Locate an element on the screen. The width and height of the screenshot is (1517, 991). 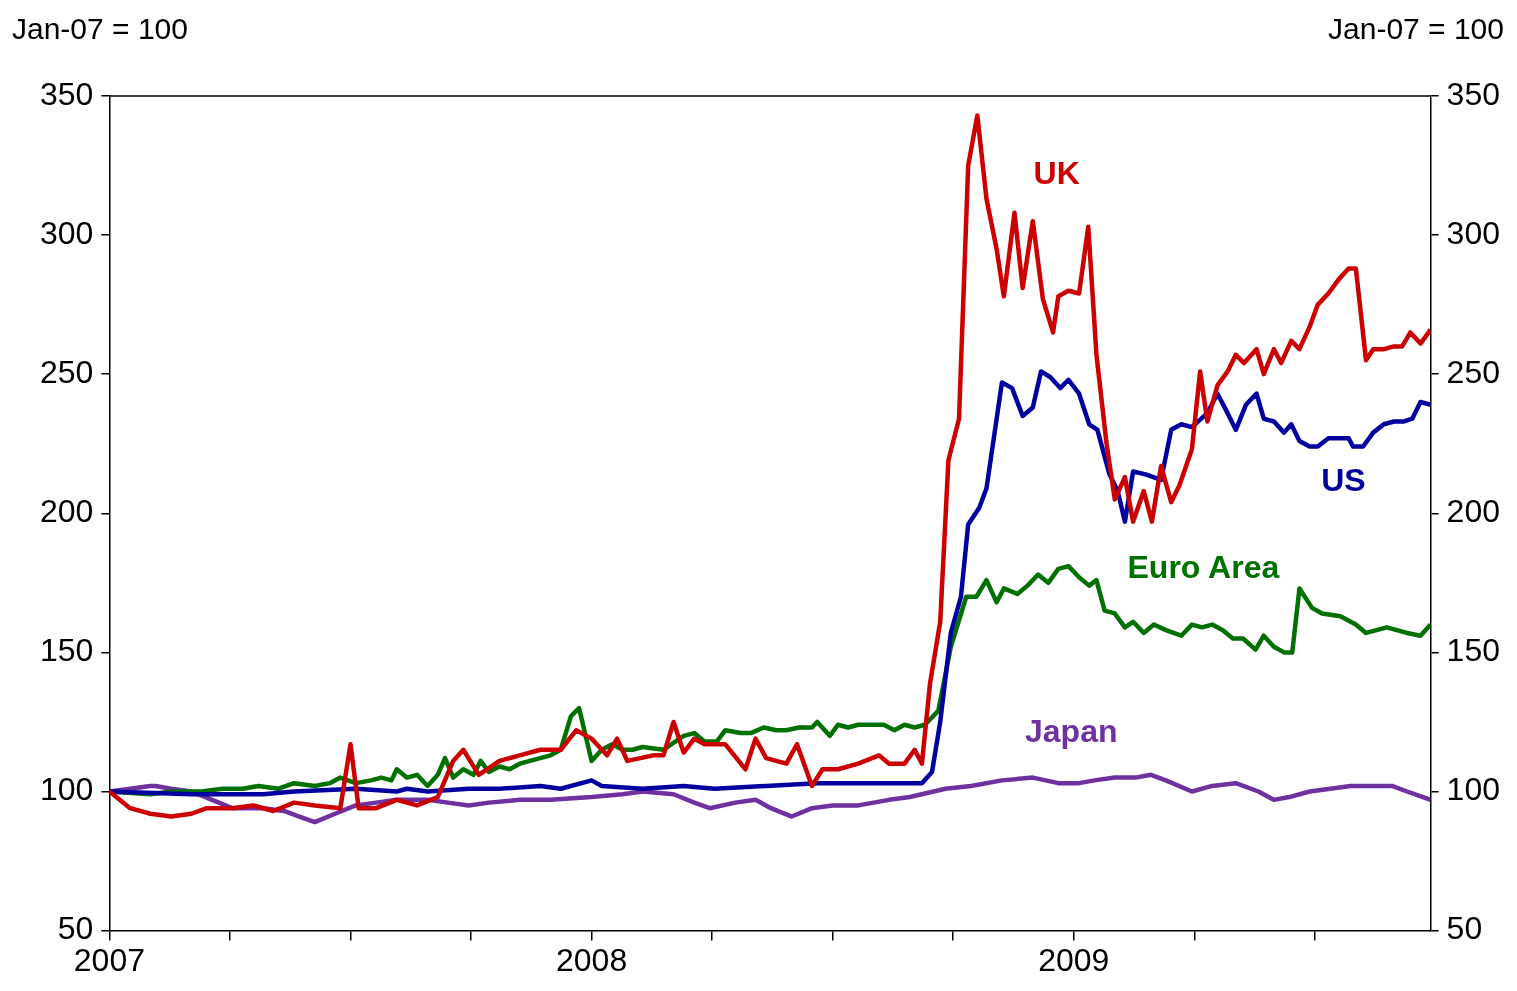
y2-tick-label: 250 is located at coordinates (1473, 372).